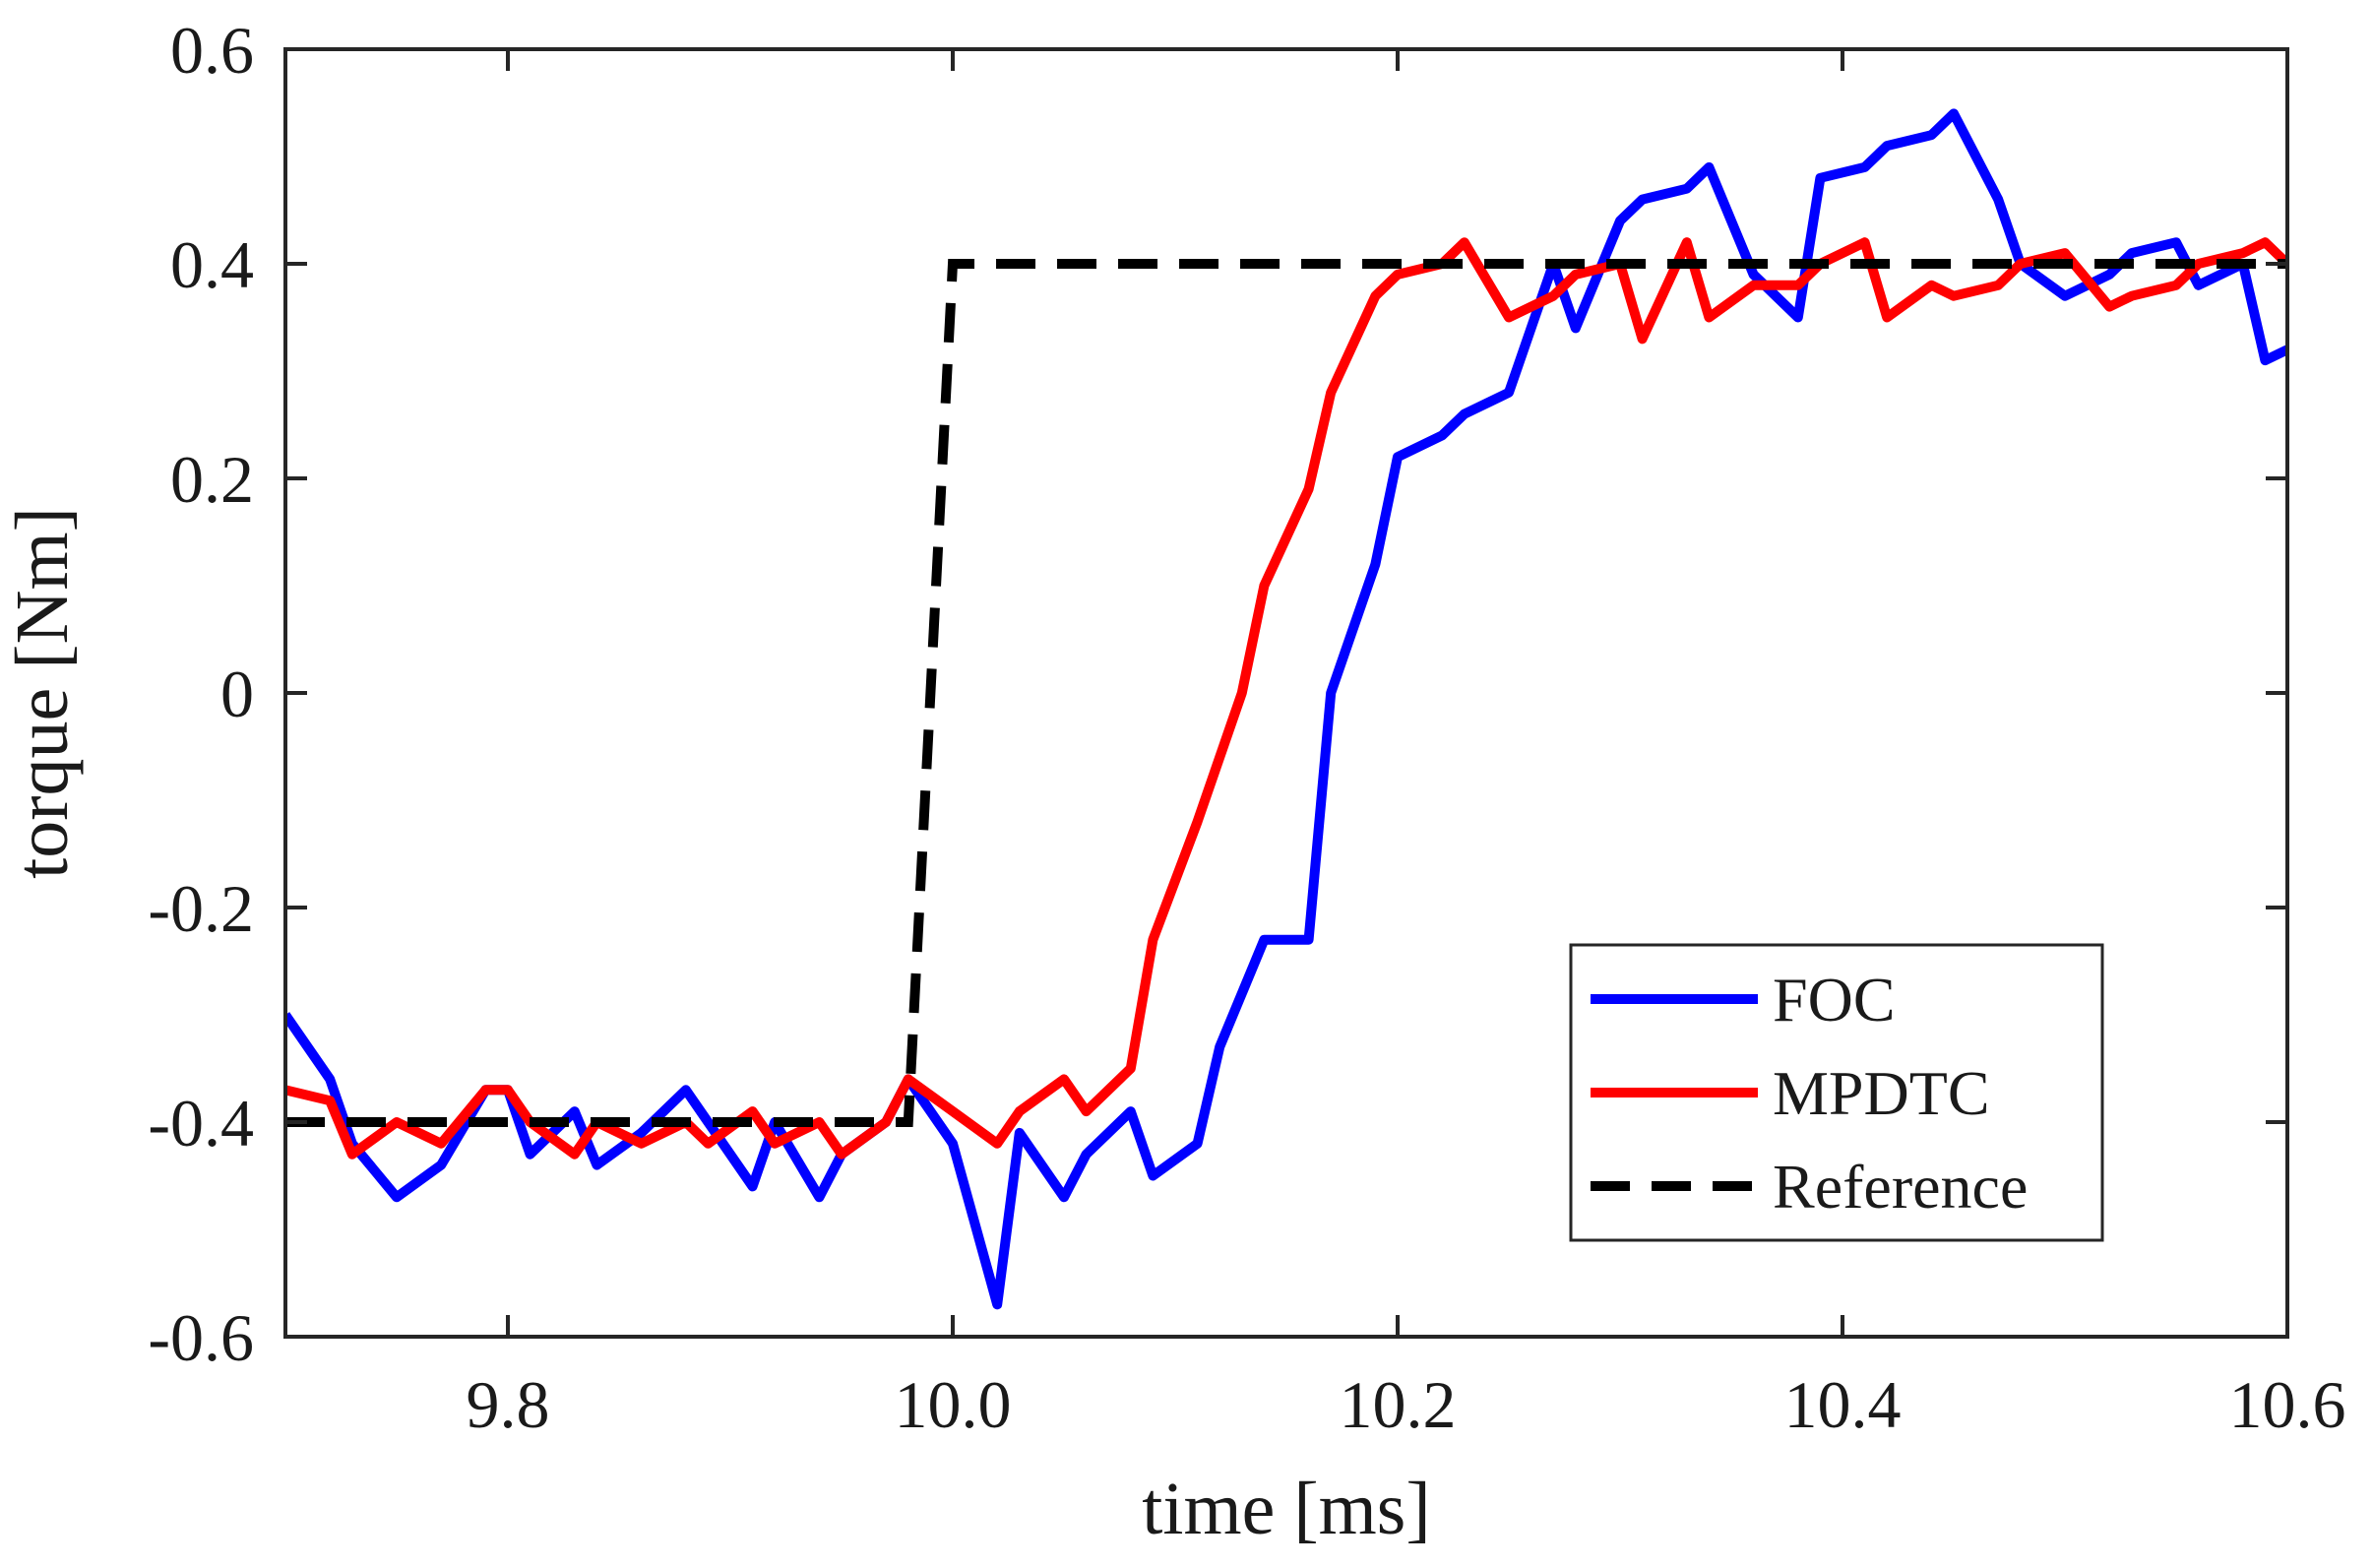 This screenshot has height=1568, width=2373. Describe the element at coordinates (2287, 1404) in the screenshot. I see `x-tick-label: 10.6` at that location.